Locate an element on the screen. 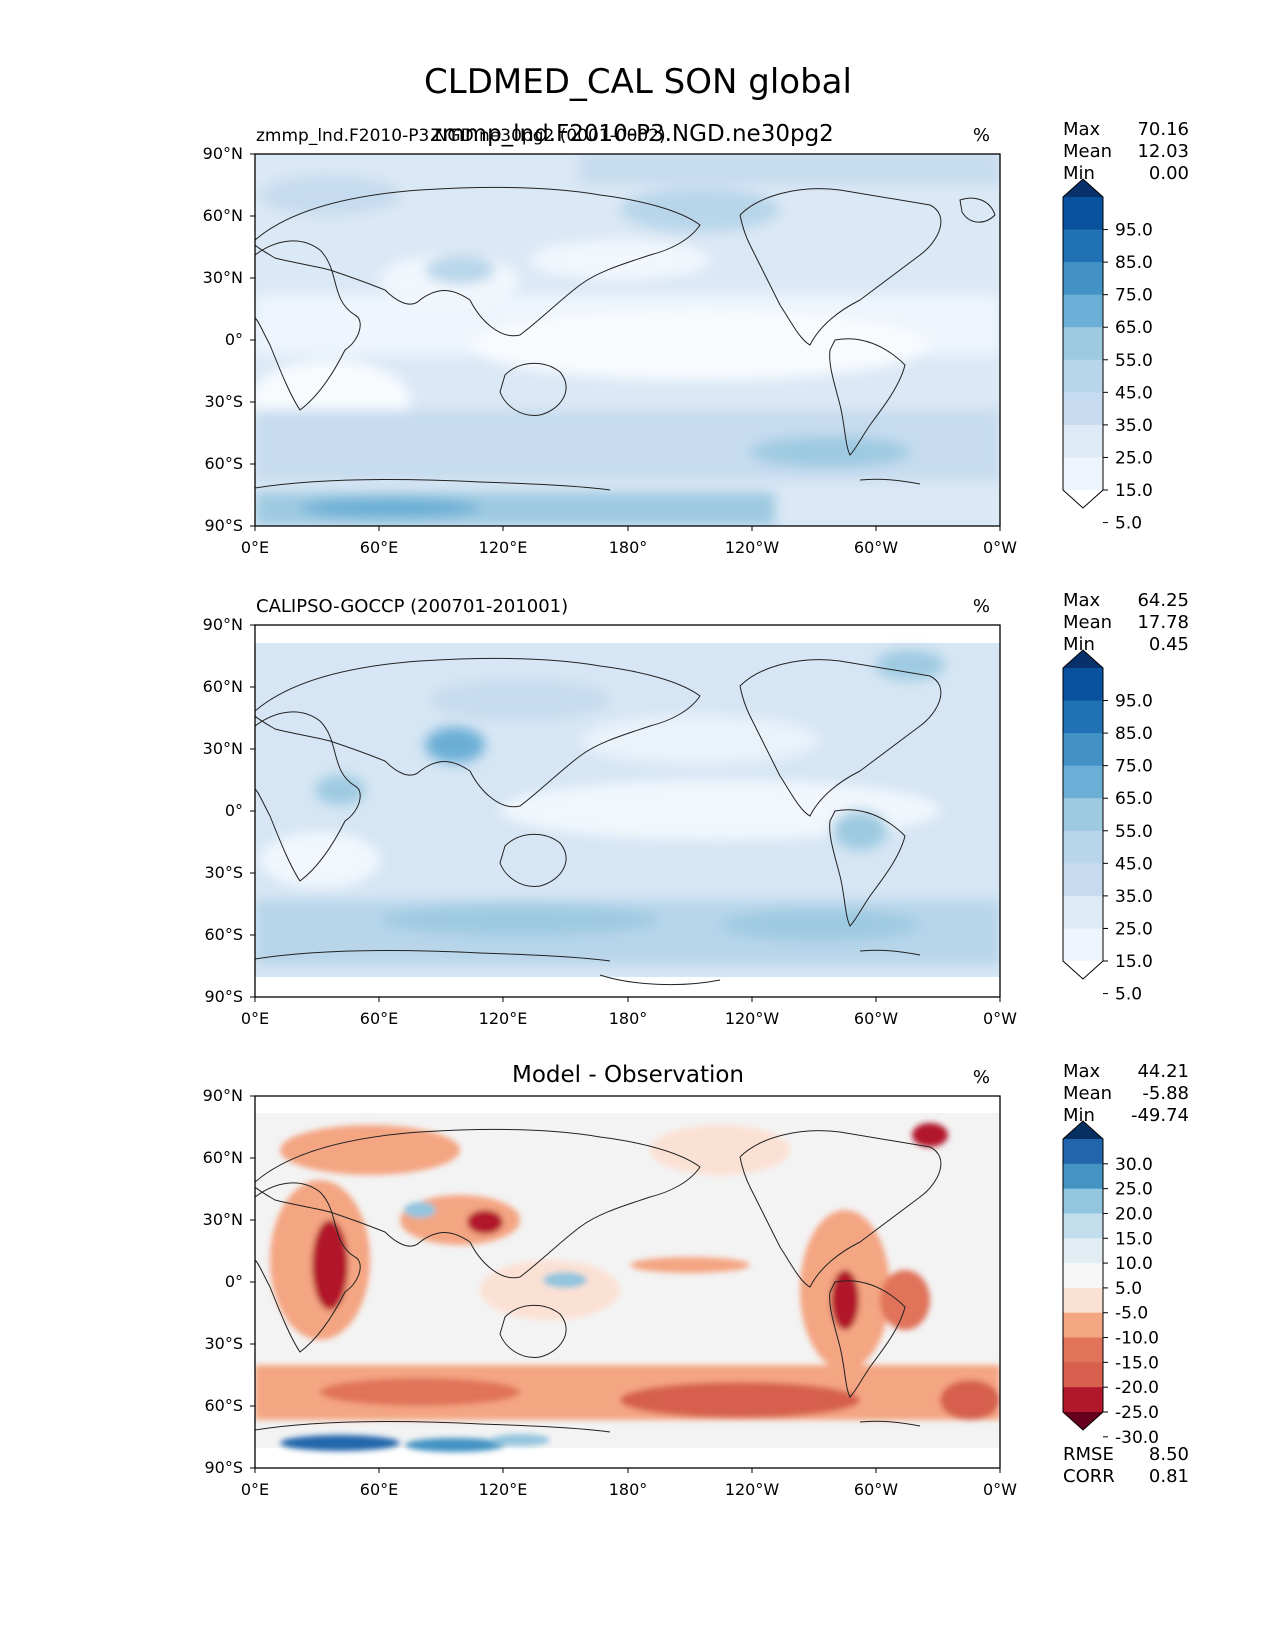 The width and height of the screenshot is (1275, 1650). colorbar-tick-label: 35.0 is located at coordinates (1134, 897).